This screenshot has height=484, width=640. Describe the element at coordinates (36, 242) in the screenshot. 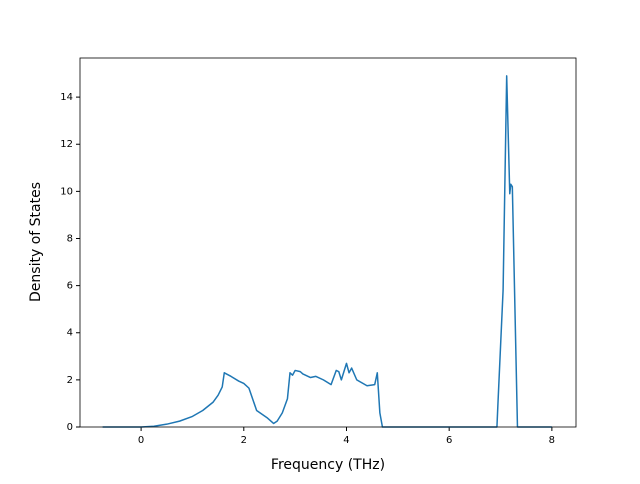

I see `y-axis-label: Density of States` at that location.